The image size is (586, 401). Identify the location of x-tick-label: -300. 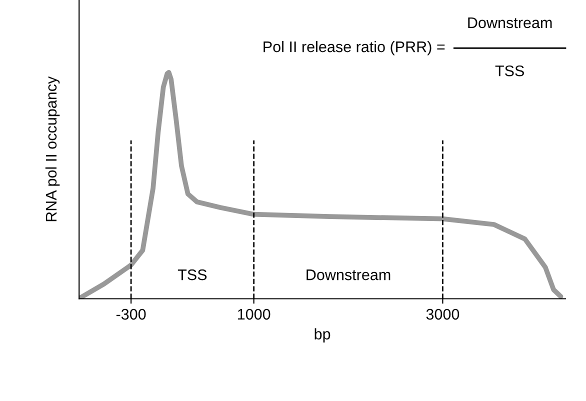
(131, 314).